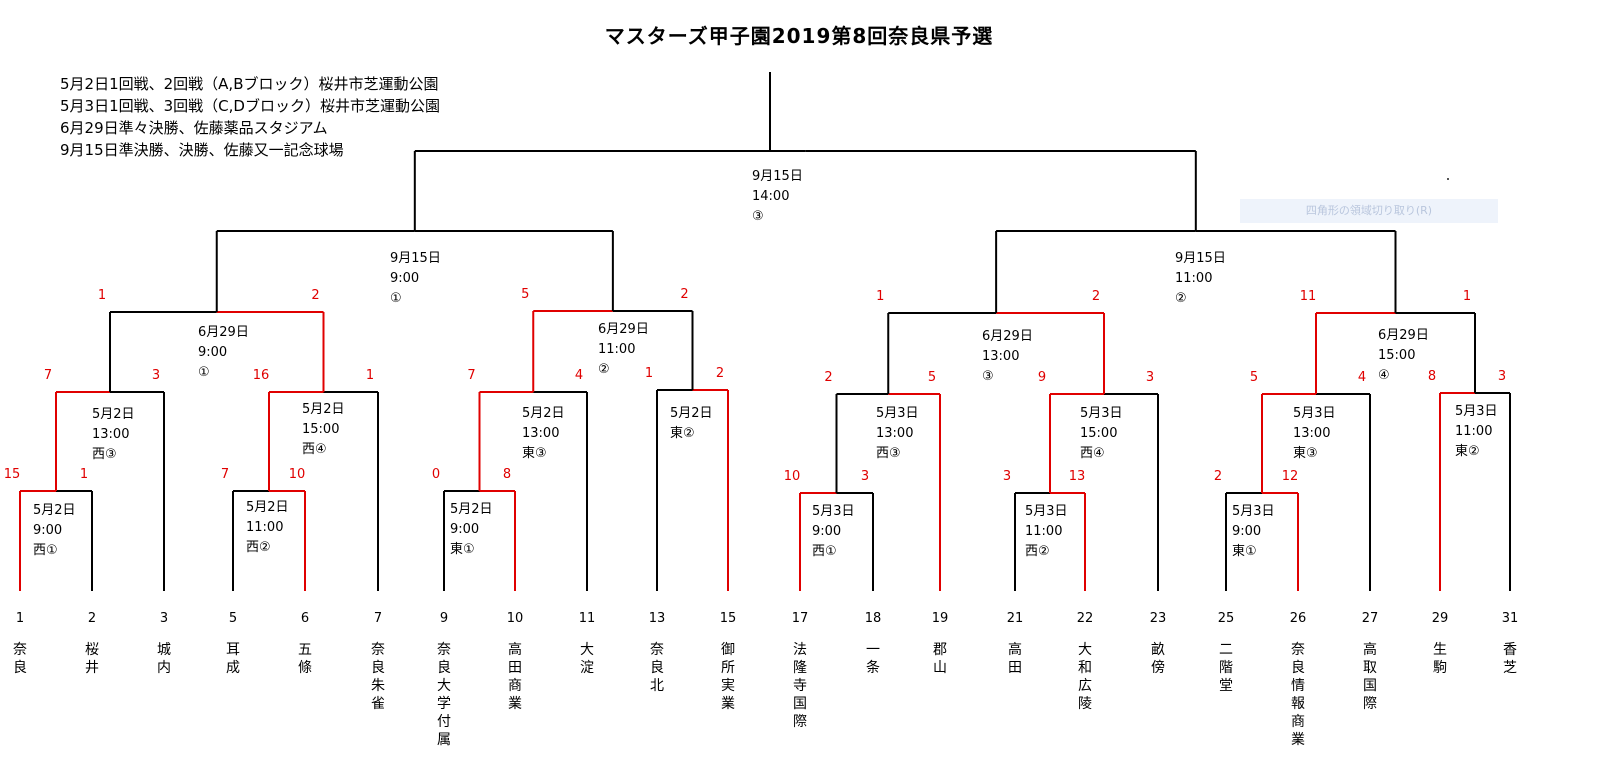  What do you see at coordinates (249, 84) in the screenshot?
I see `schedule-note: 5月2日1回戦、2回戦（A,Bブロック）桜井市芝運動公園` at bounding box center [249, 84].